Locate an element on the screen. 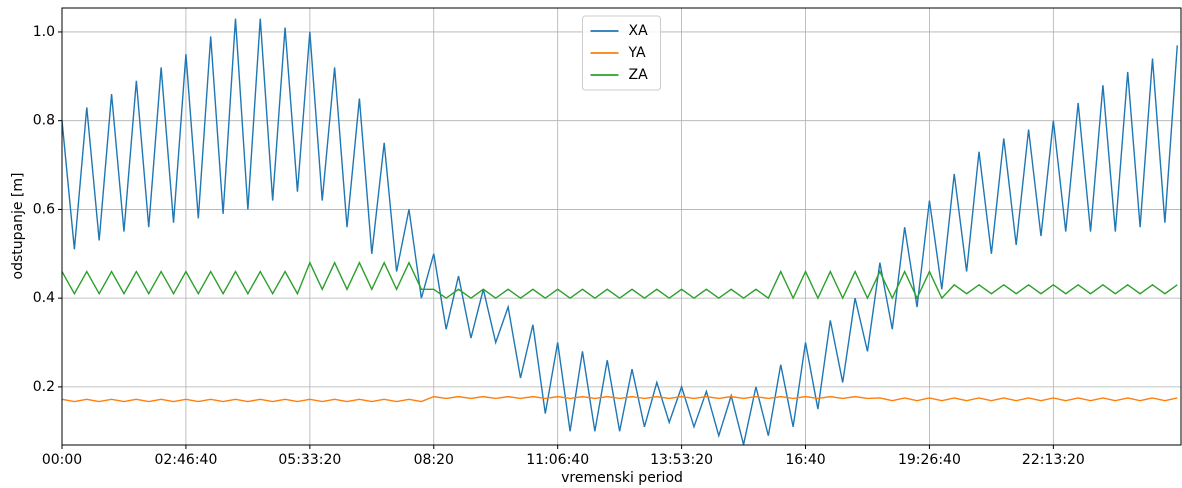 The image size is (1182, 488). x-axis-label: vremenski period is located at coordinates (622, 478).